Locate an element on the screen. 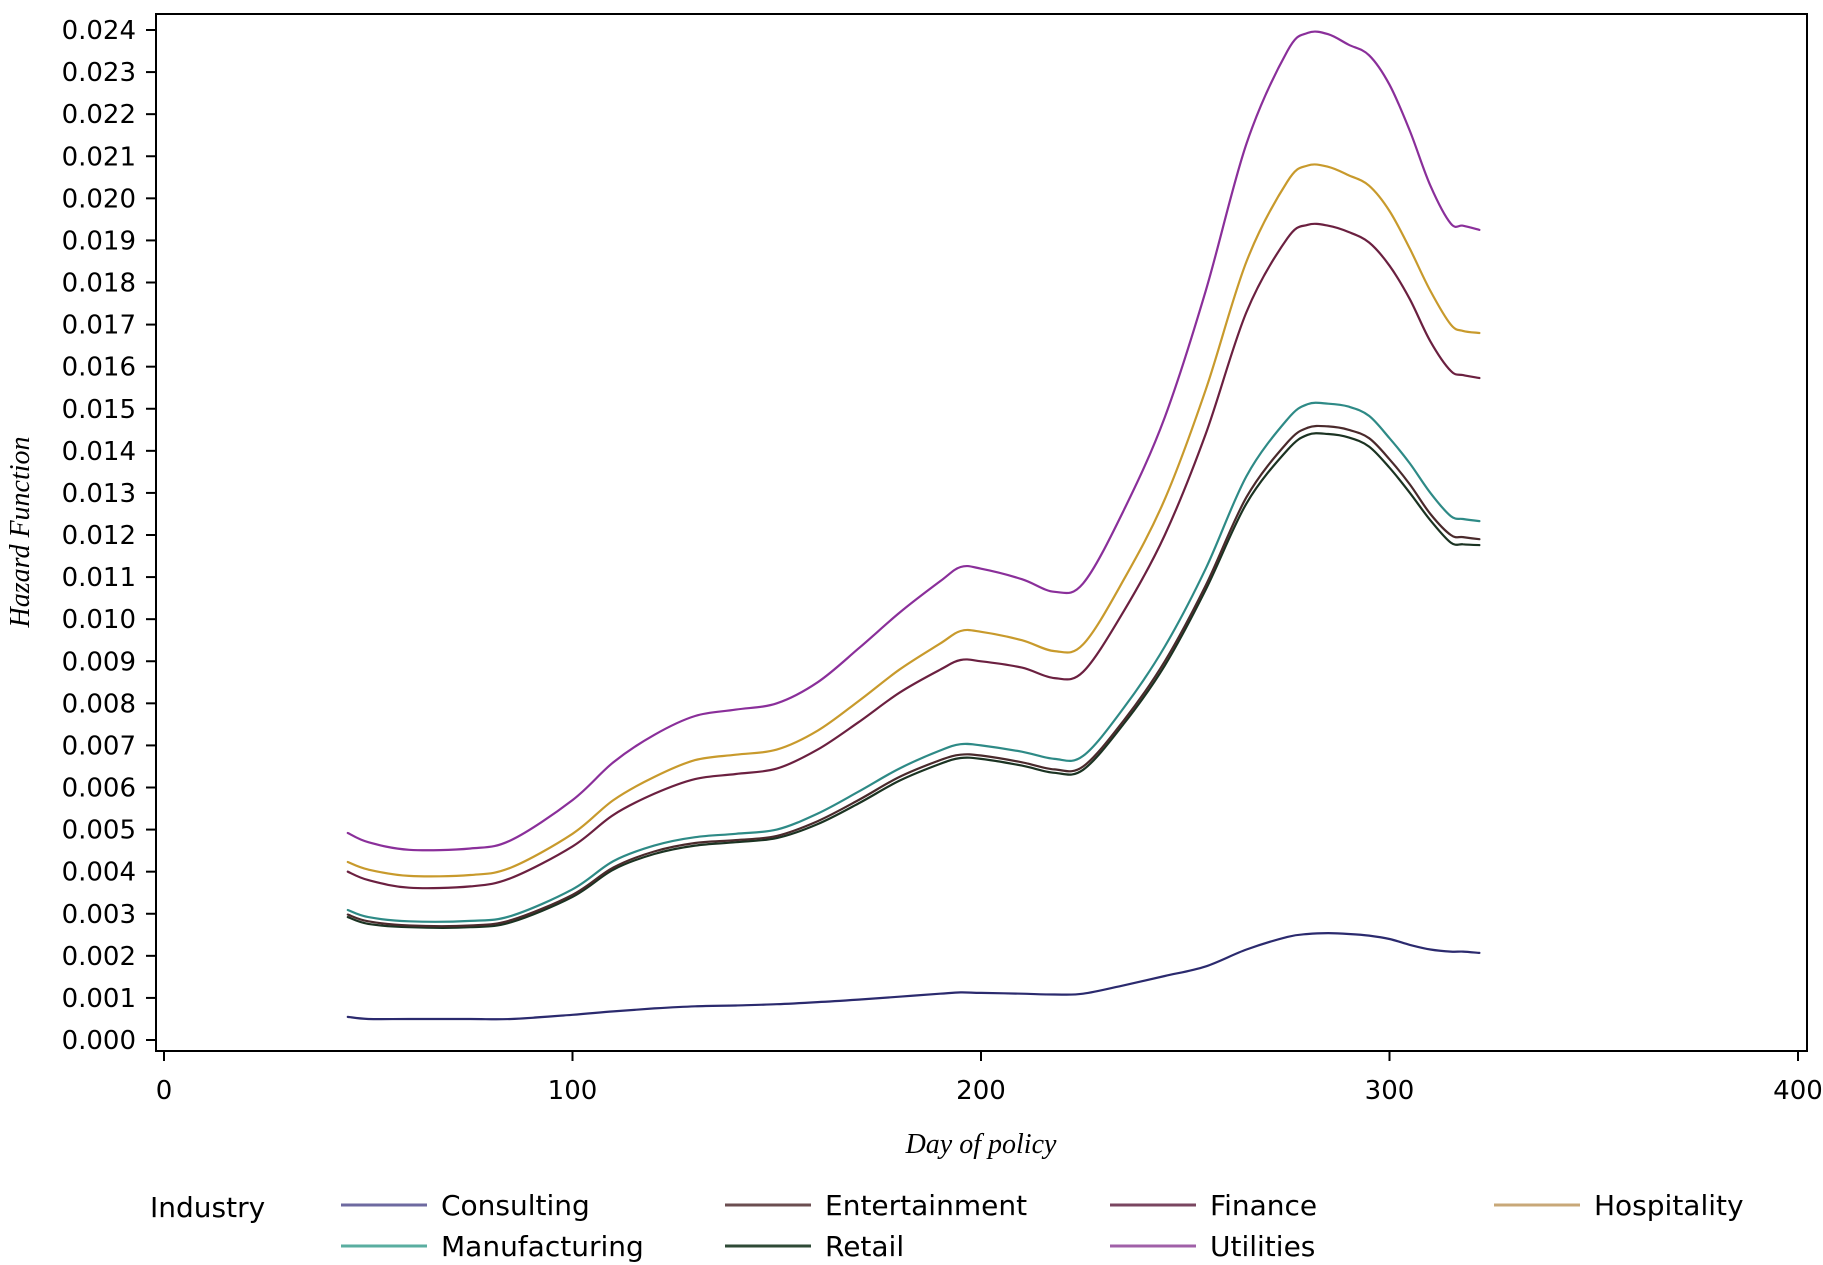  legend-item-finance: Finance is located at coordinates (1213, 1205).